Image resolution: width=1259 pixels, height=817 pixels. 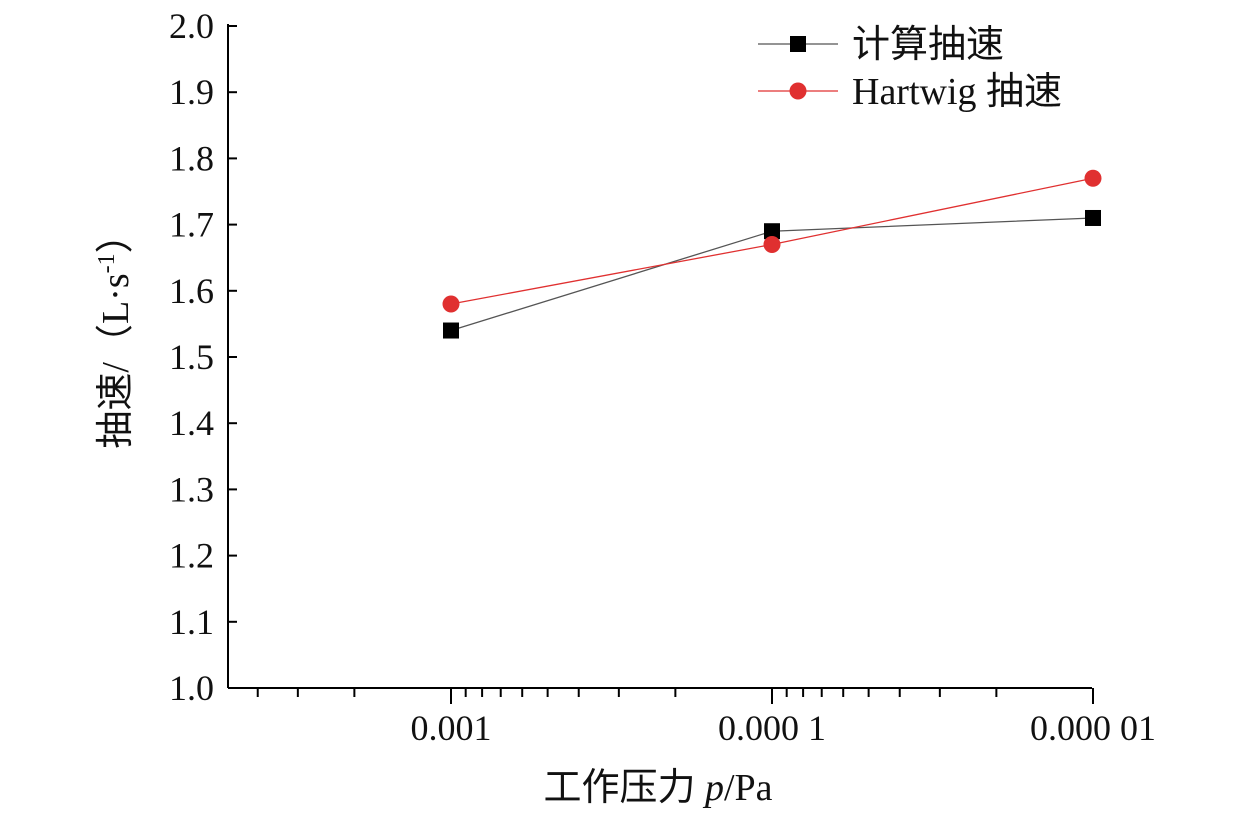 I want to click on x-tick-label: 0.001, so click(x=451, y=728).